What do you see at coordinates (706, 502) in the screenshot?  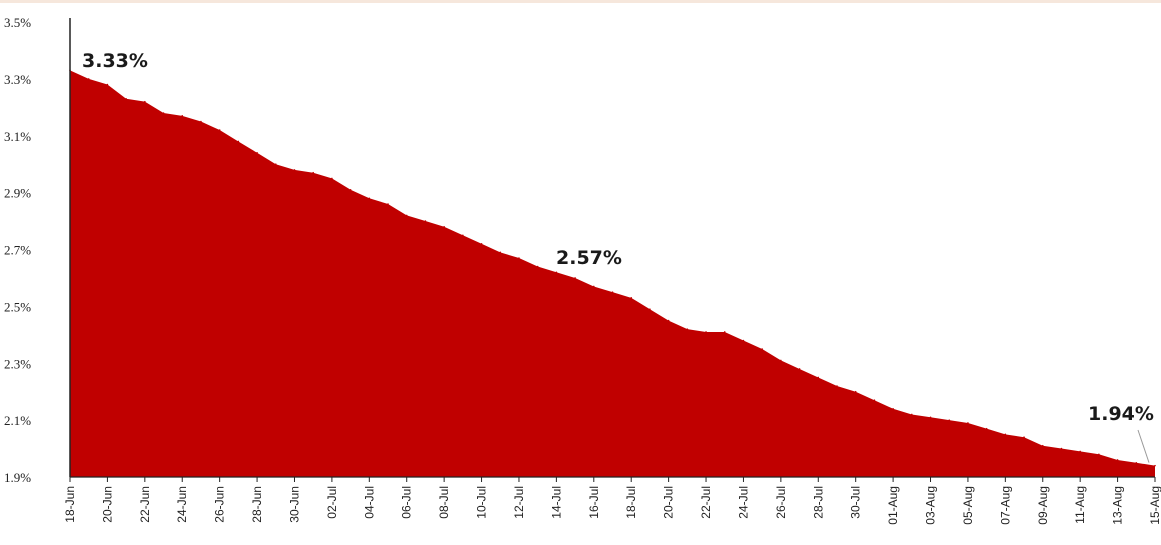 I see `x-tick-label: 22-Jul` at bounding box center [706, 502].